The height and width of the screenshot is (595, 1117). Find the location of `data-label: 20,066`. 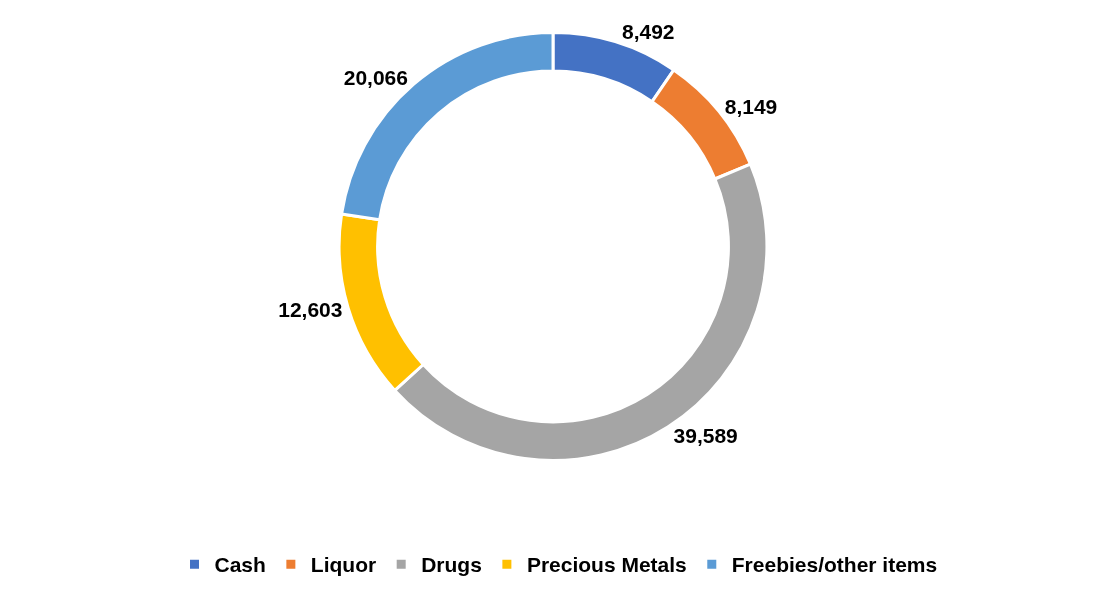

data-label: 20,066 is located at coordinates (375, 77).